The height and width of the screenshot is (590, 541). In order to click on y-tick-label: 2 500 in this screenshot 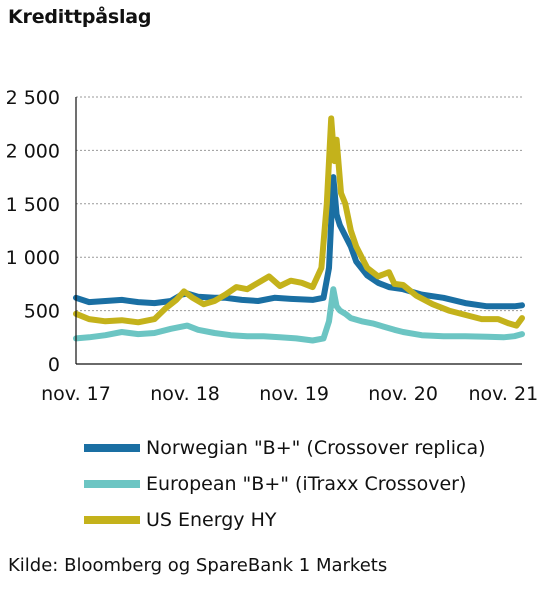, I will do `click(33, 98)`.